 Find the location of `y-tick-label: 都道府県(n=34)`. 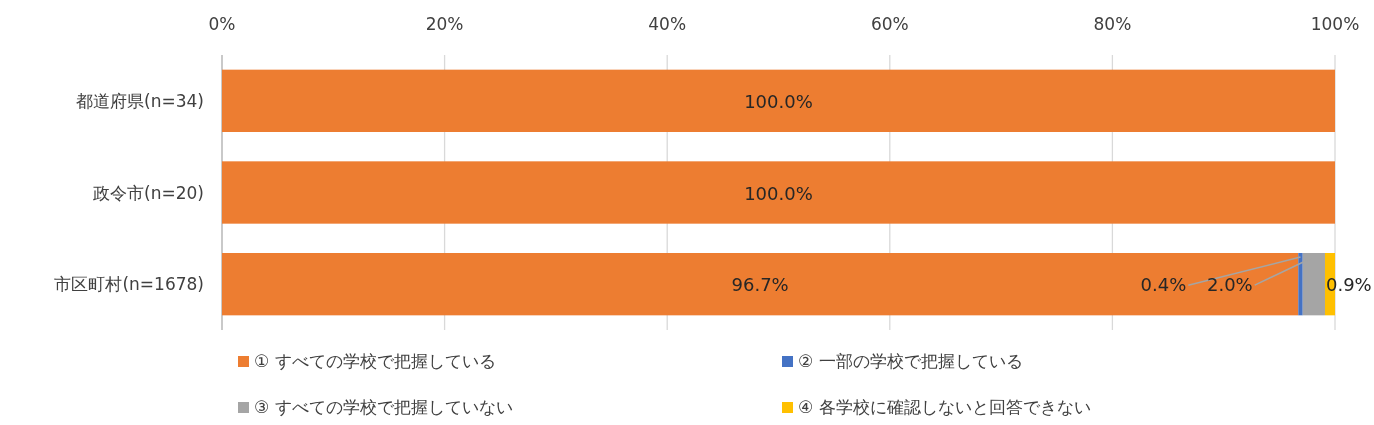

y-tick-label: 都道府県(n=34) is located at coordinates (140, 100).